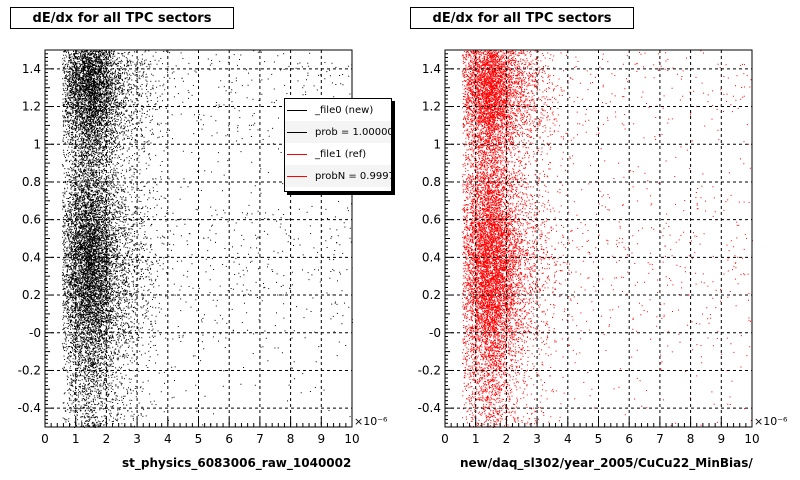  I want to click on legend-label-file0: _file0 (new), so click(344, 110).